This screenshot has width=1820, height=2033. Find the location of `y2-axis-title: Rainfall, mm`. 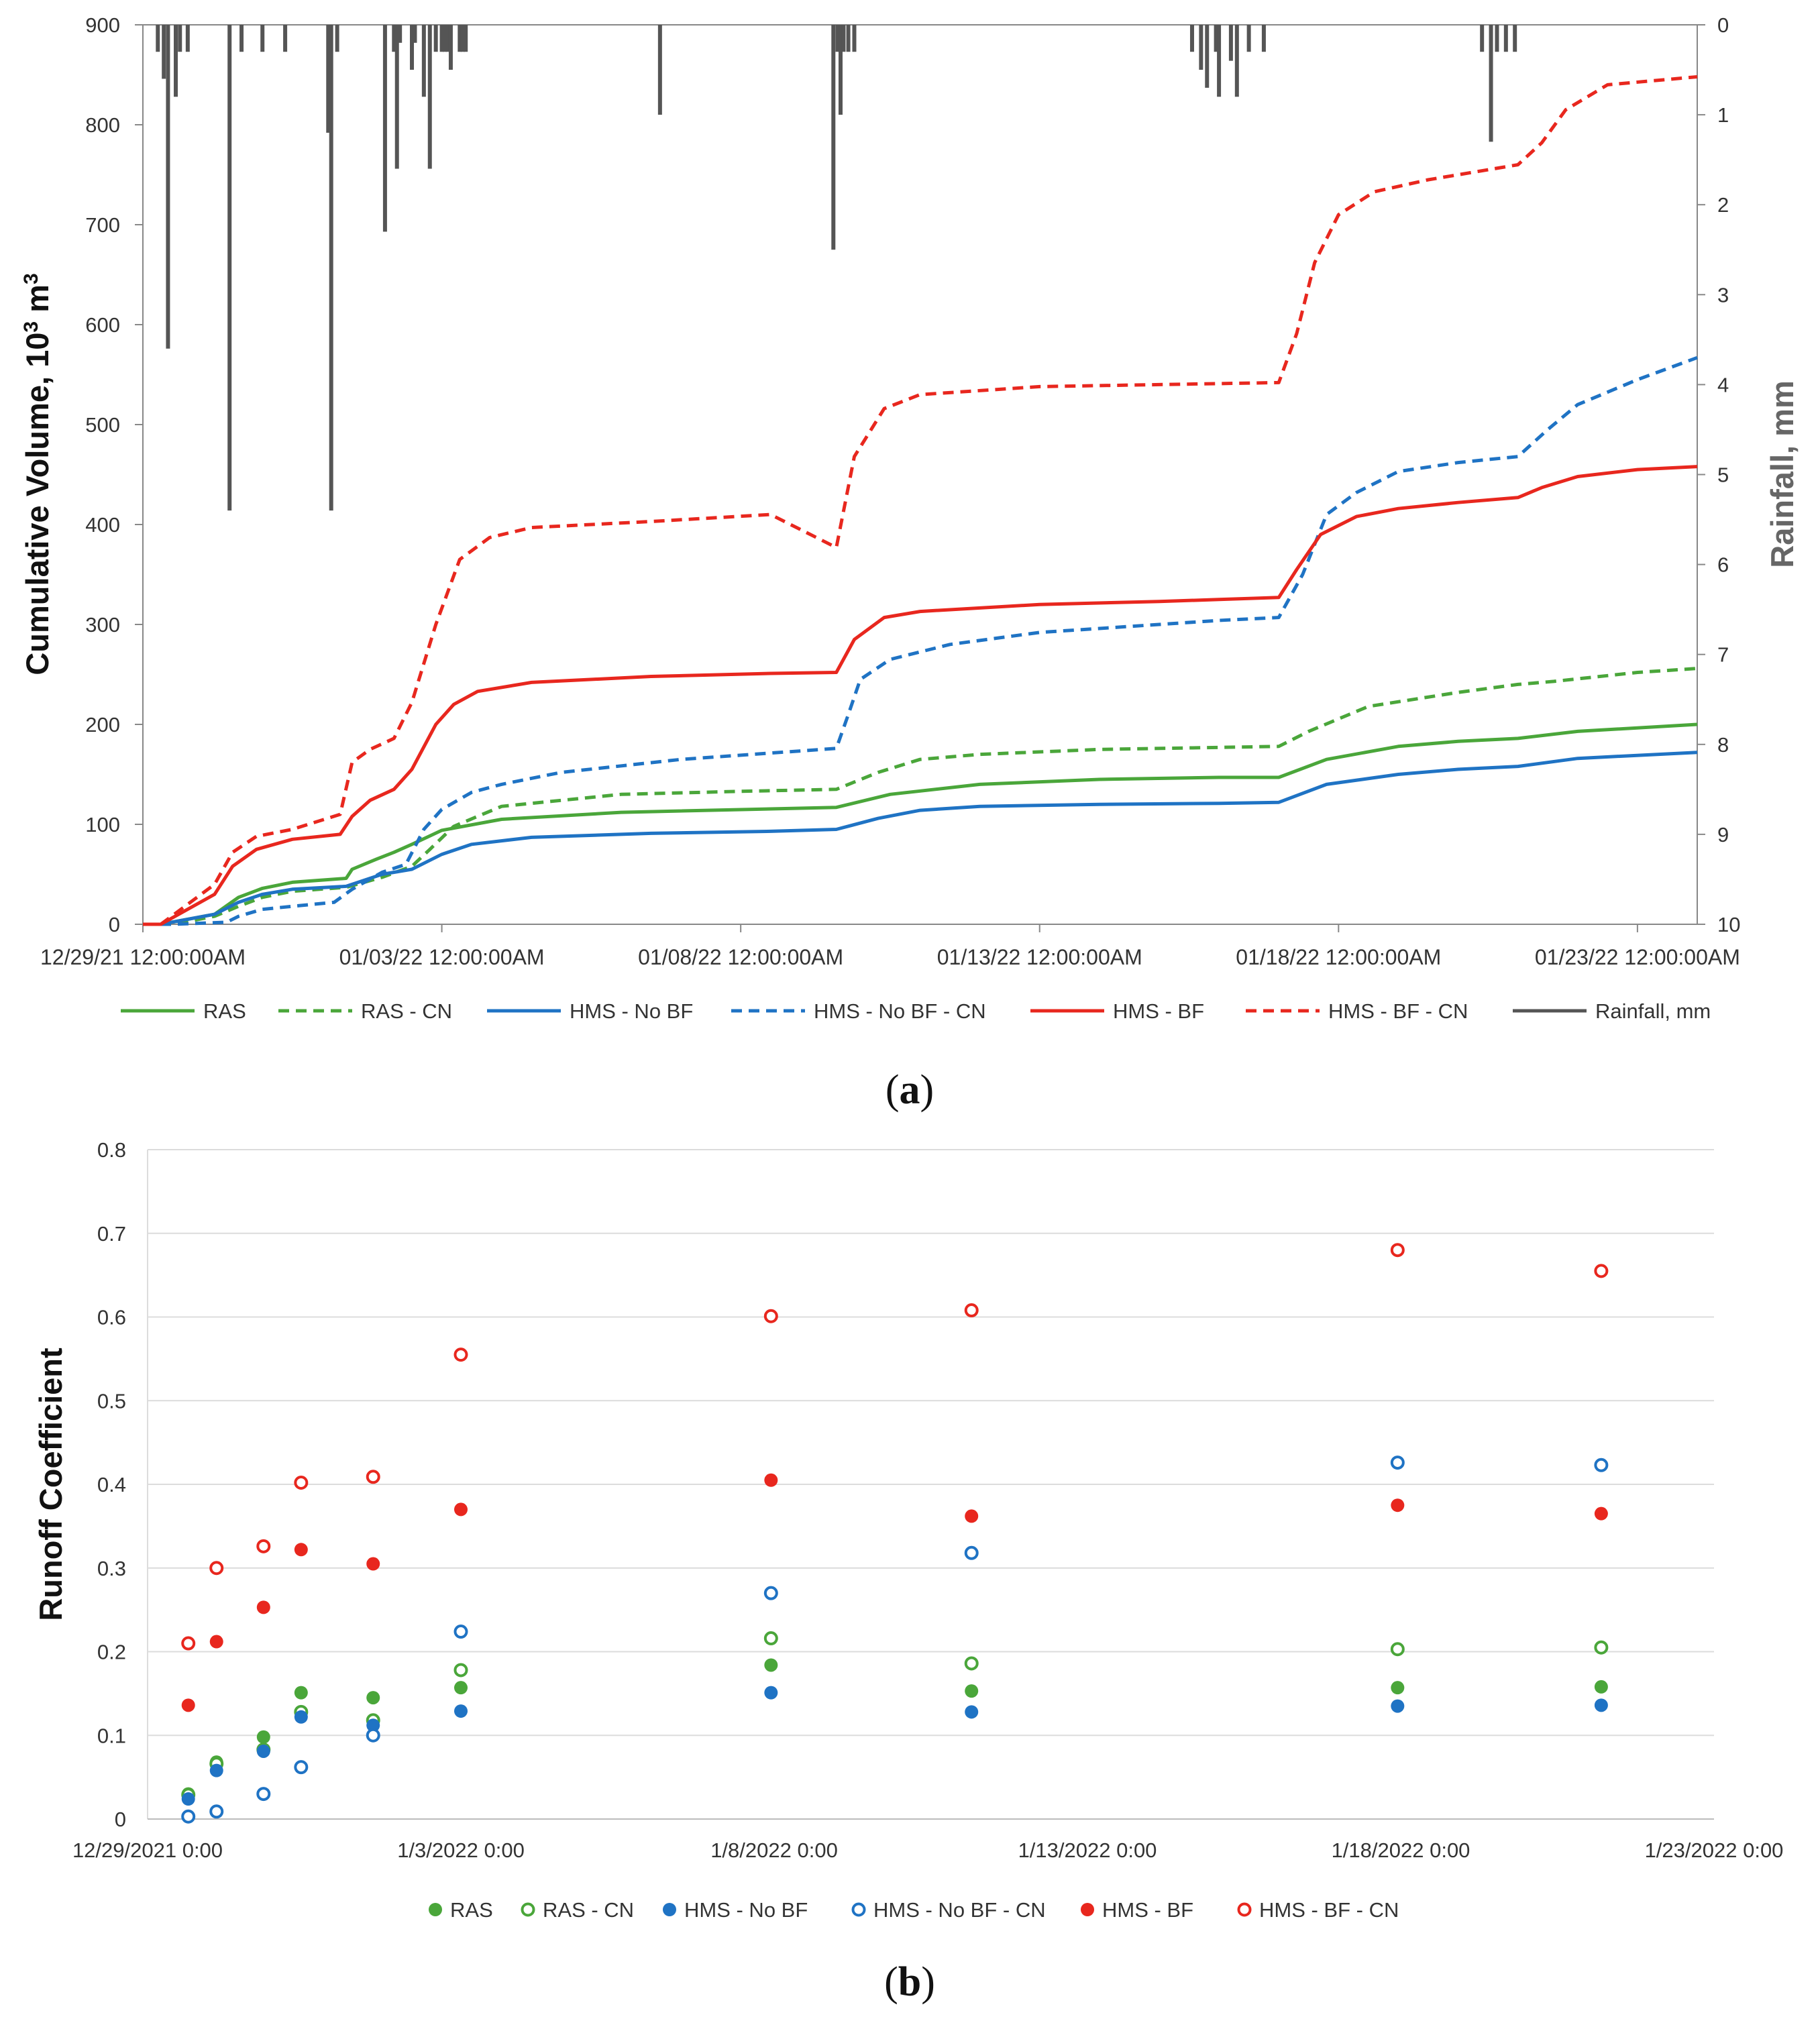

y2-axis-title: Rainfall, mm is located at coordinates (1782, 473).